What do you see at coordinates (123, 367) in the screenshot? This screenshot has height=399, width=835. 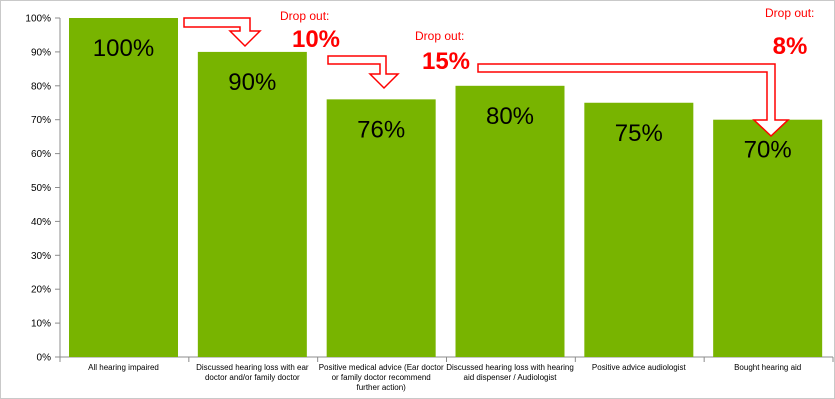 I see `x-tick-label: All hearing impaired` at bounding box center [123, 367].